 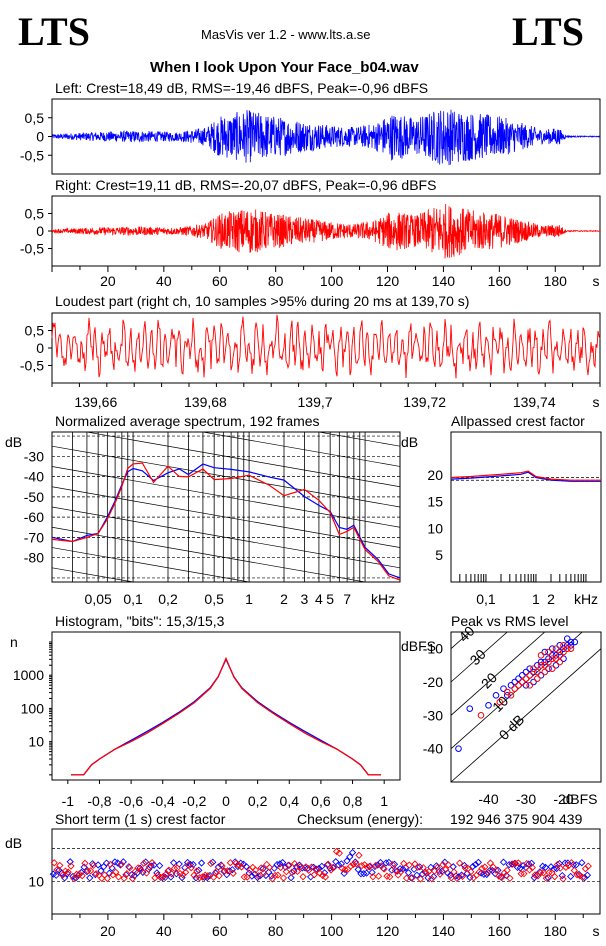 I want to click on waveform-xtick-label: 60, so click(x=220, y=281).